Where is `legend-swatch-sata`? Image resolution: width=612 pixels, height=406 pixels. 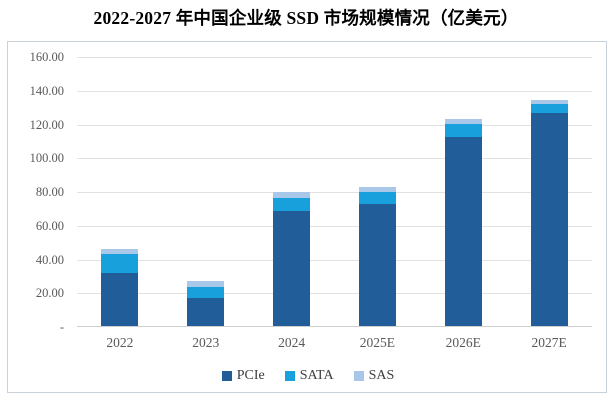 legend-swatch-sata is located at coordinates (289, 376).